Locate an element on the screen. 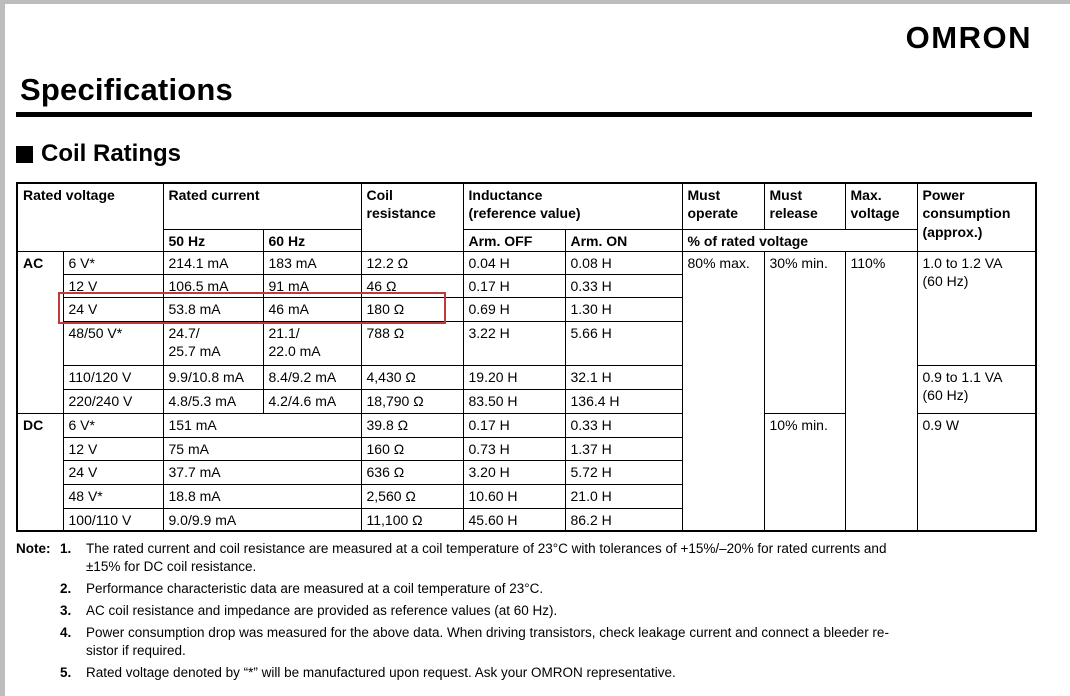 The height and width of the screenshot is (696, 1070). table-cell: 12 V is located at coordinates (113, 448).